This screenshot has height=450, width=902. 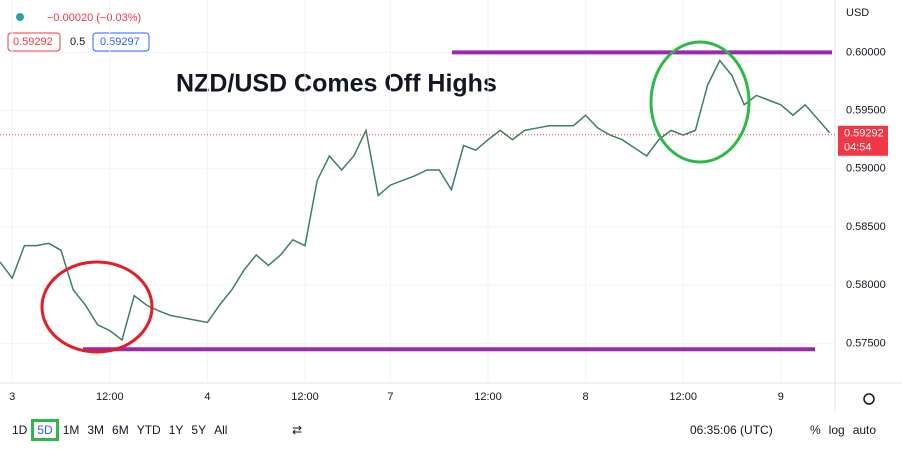 I want to click on range-button: 6M, so click(x=120, y=430).